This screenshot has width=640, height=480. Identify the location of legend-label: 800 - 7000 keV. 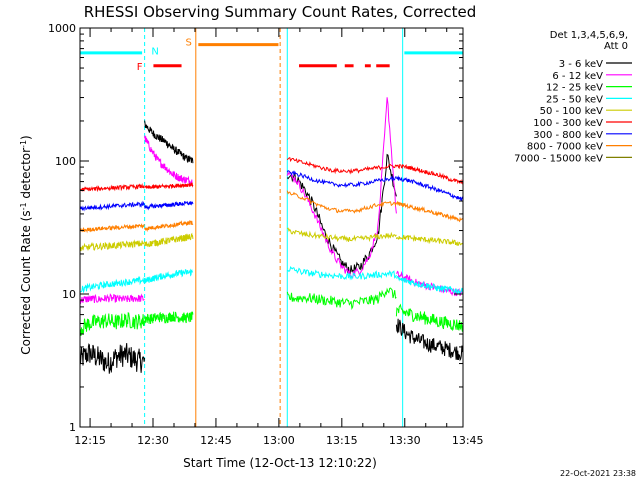
(565, 147).